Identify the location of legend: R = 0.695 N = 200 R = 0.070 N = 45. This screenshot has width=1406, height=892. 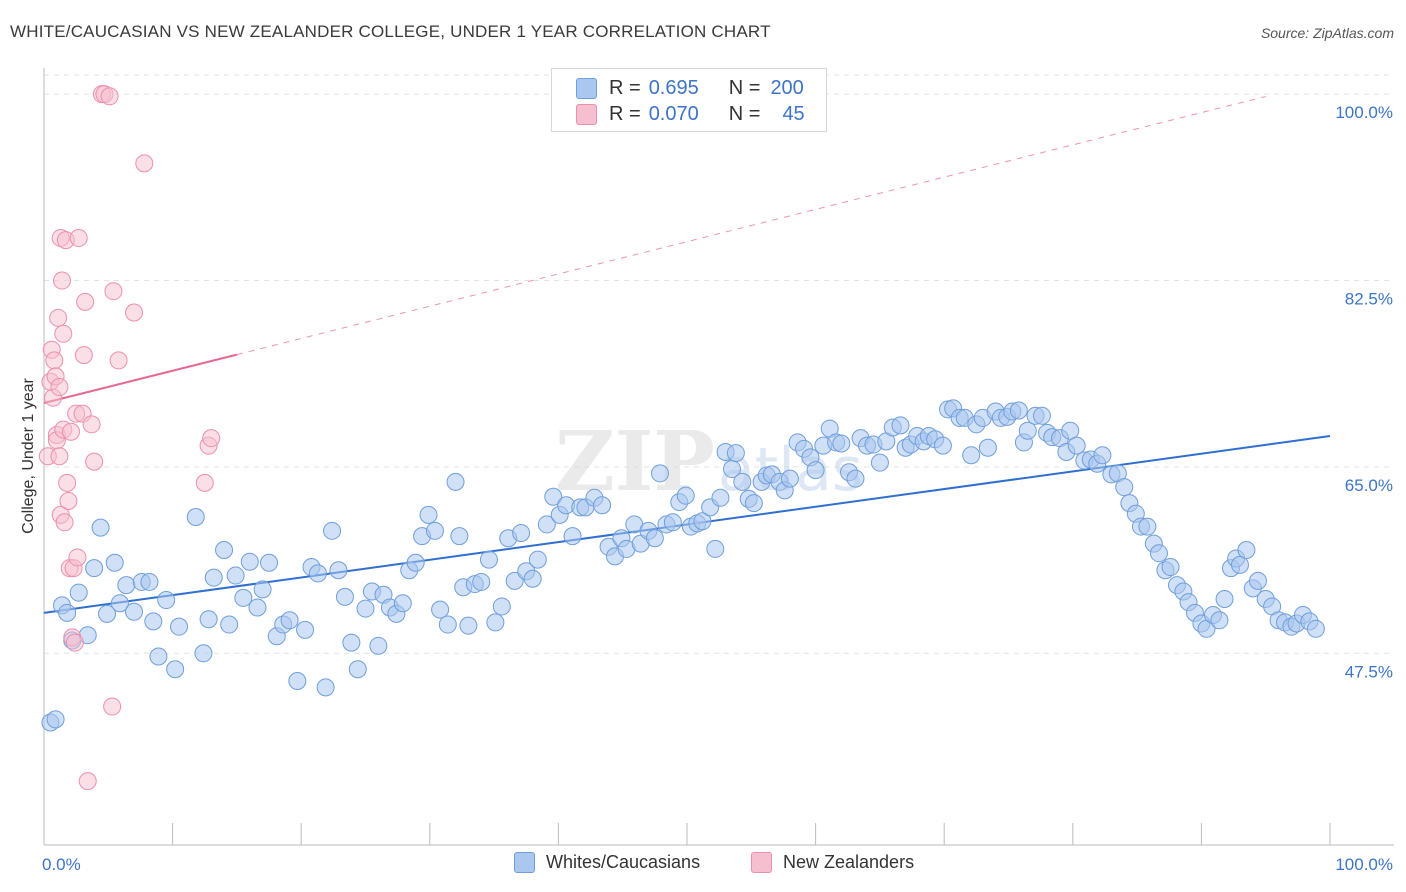
(689, 100).